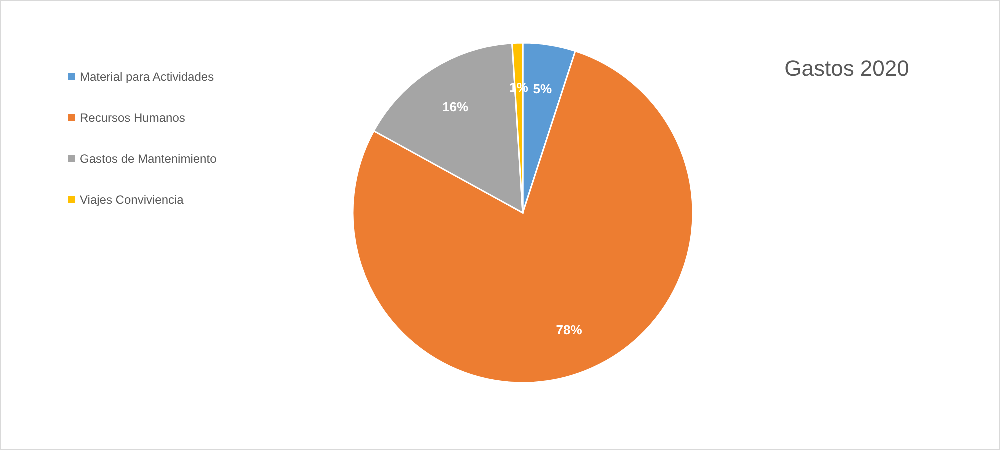 This screenshot has width=1000, height=450. Describe the element at coordinates (847, 68) in the screenshot. I see `text: Gastos 2020` at that location.